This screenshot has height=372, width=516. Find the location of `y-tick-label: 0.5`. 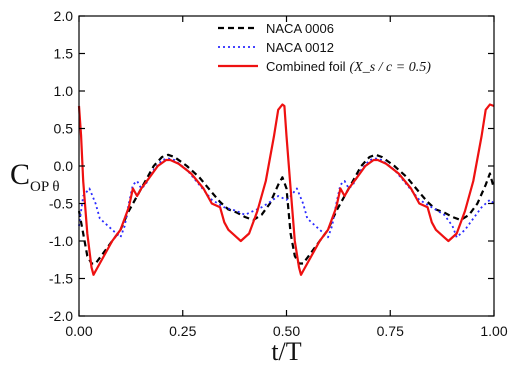

y-tick-label: 0.5 is located at coordinates (64, 129).